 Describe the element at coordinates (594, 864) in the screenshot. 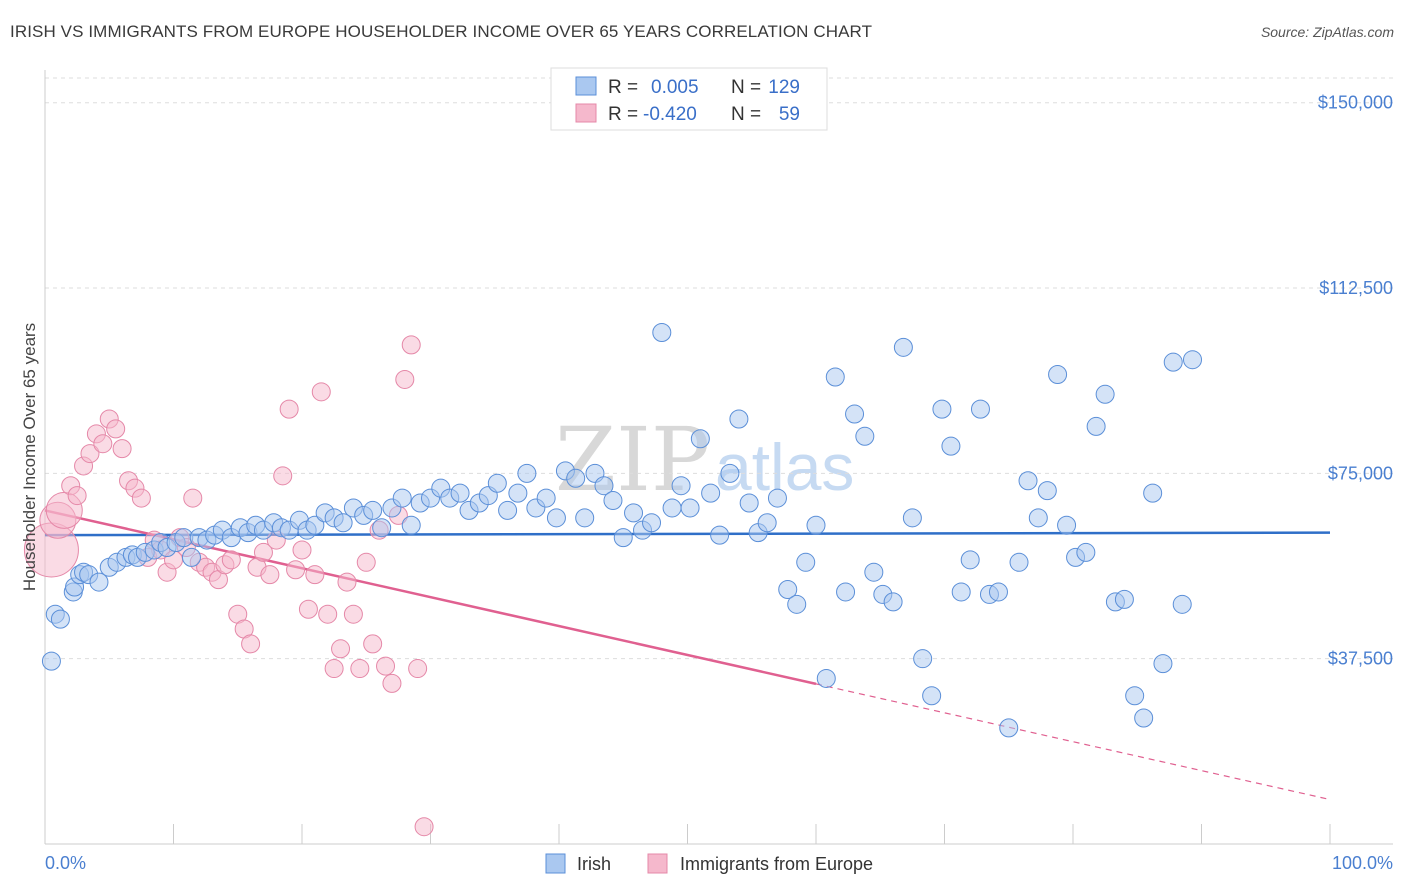

I see `bottom-legend-irish: Irish` at that location.